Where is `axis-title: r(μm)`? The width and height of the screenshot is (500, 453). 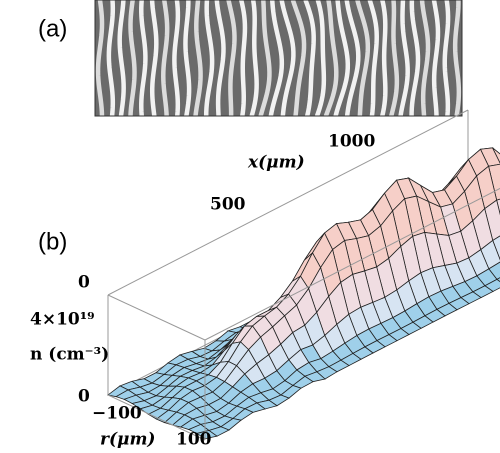 axis-title: r(μm) is located at coordinates (127, 440).